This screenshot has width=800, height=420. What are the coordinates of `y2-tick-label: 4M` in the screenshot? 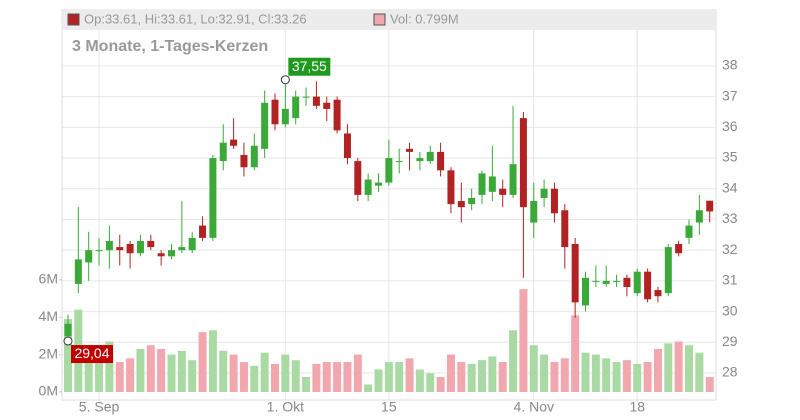 It's located at (48, 316).